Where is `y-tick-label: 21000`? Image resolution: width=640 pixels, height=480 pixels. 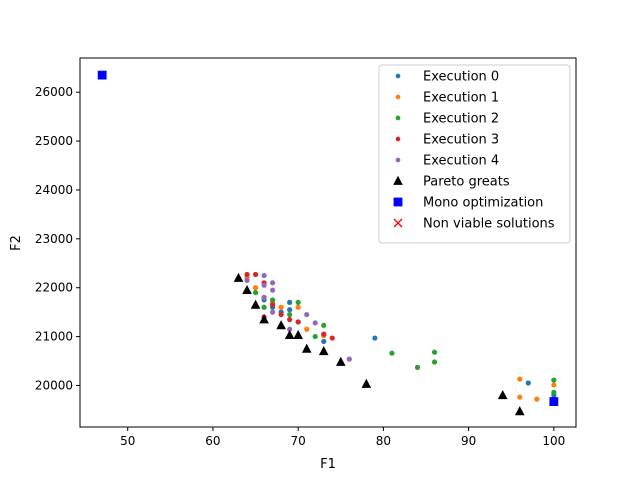
y-tick-label: 21000 is located at coordinates (54, 337).